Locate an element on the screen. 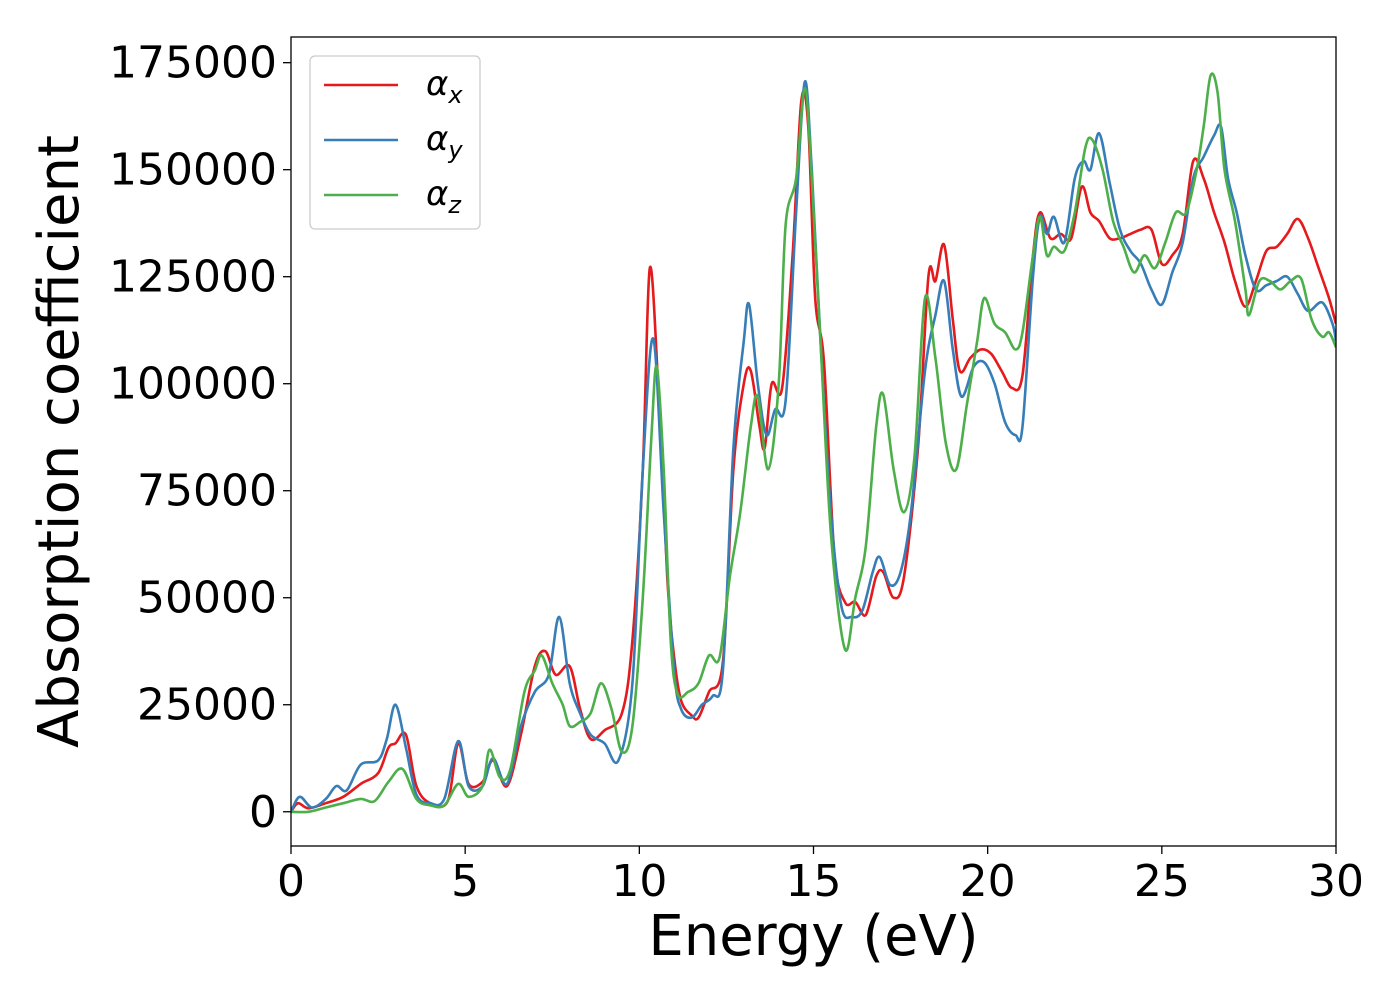 The image size is (1400, 1000). y-tick-label: 150000 is located at coordinates (193, 170).